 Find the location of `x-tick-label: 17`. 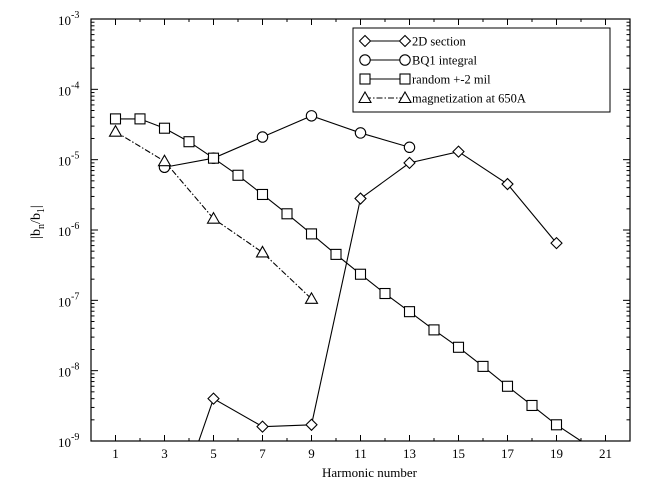

x-tick-label: 17 is located at coordinates (508, 453).